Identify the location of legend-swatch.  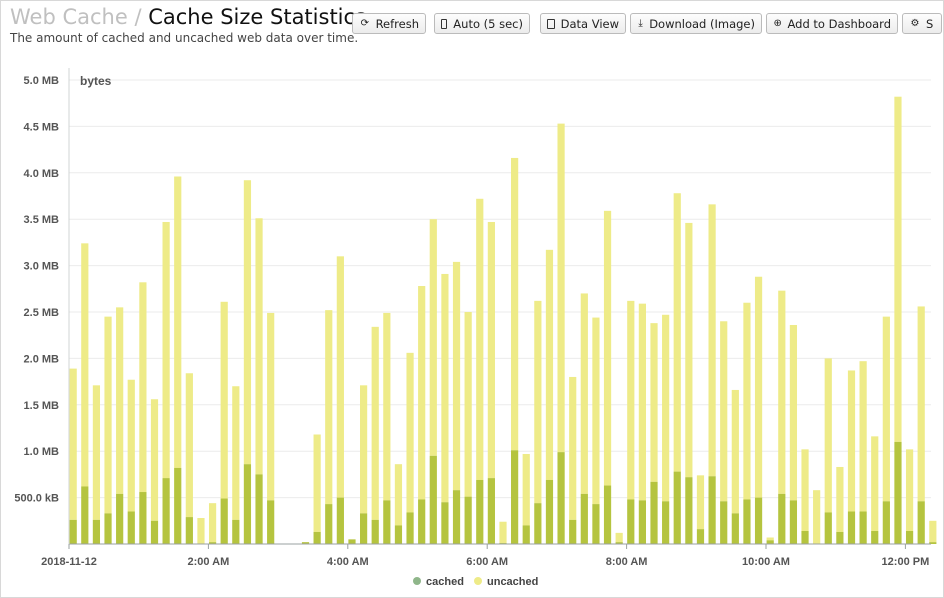
(478, 581).